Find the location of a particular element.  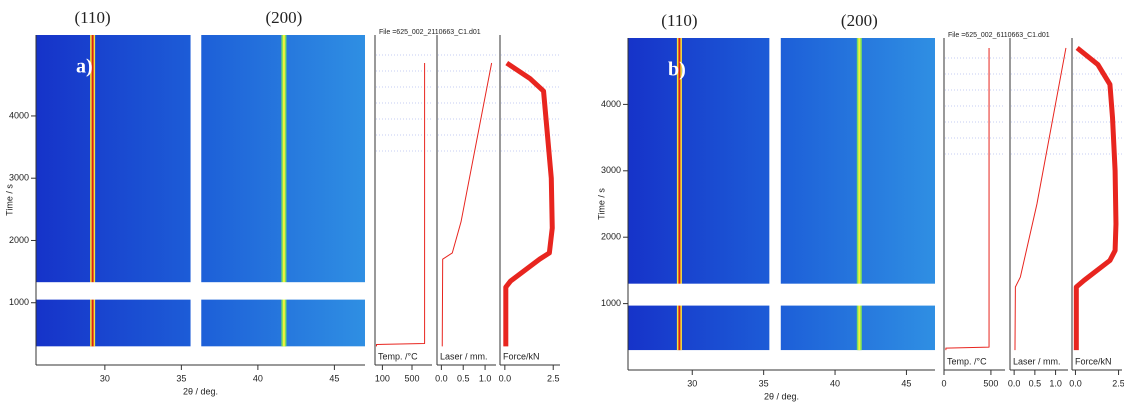

x-tick-label: 100 is located at coordinates (382, 378).